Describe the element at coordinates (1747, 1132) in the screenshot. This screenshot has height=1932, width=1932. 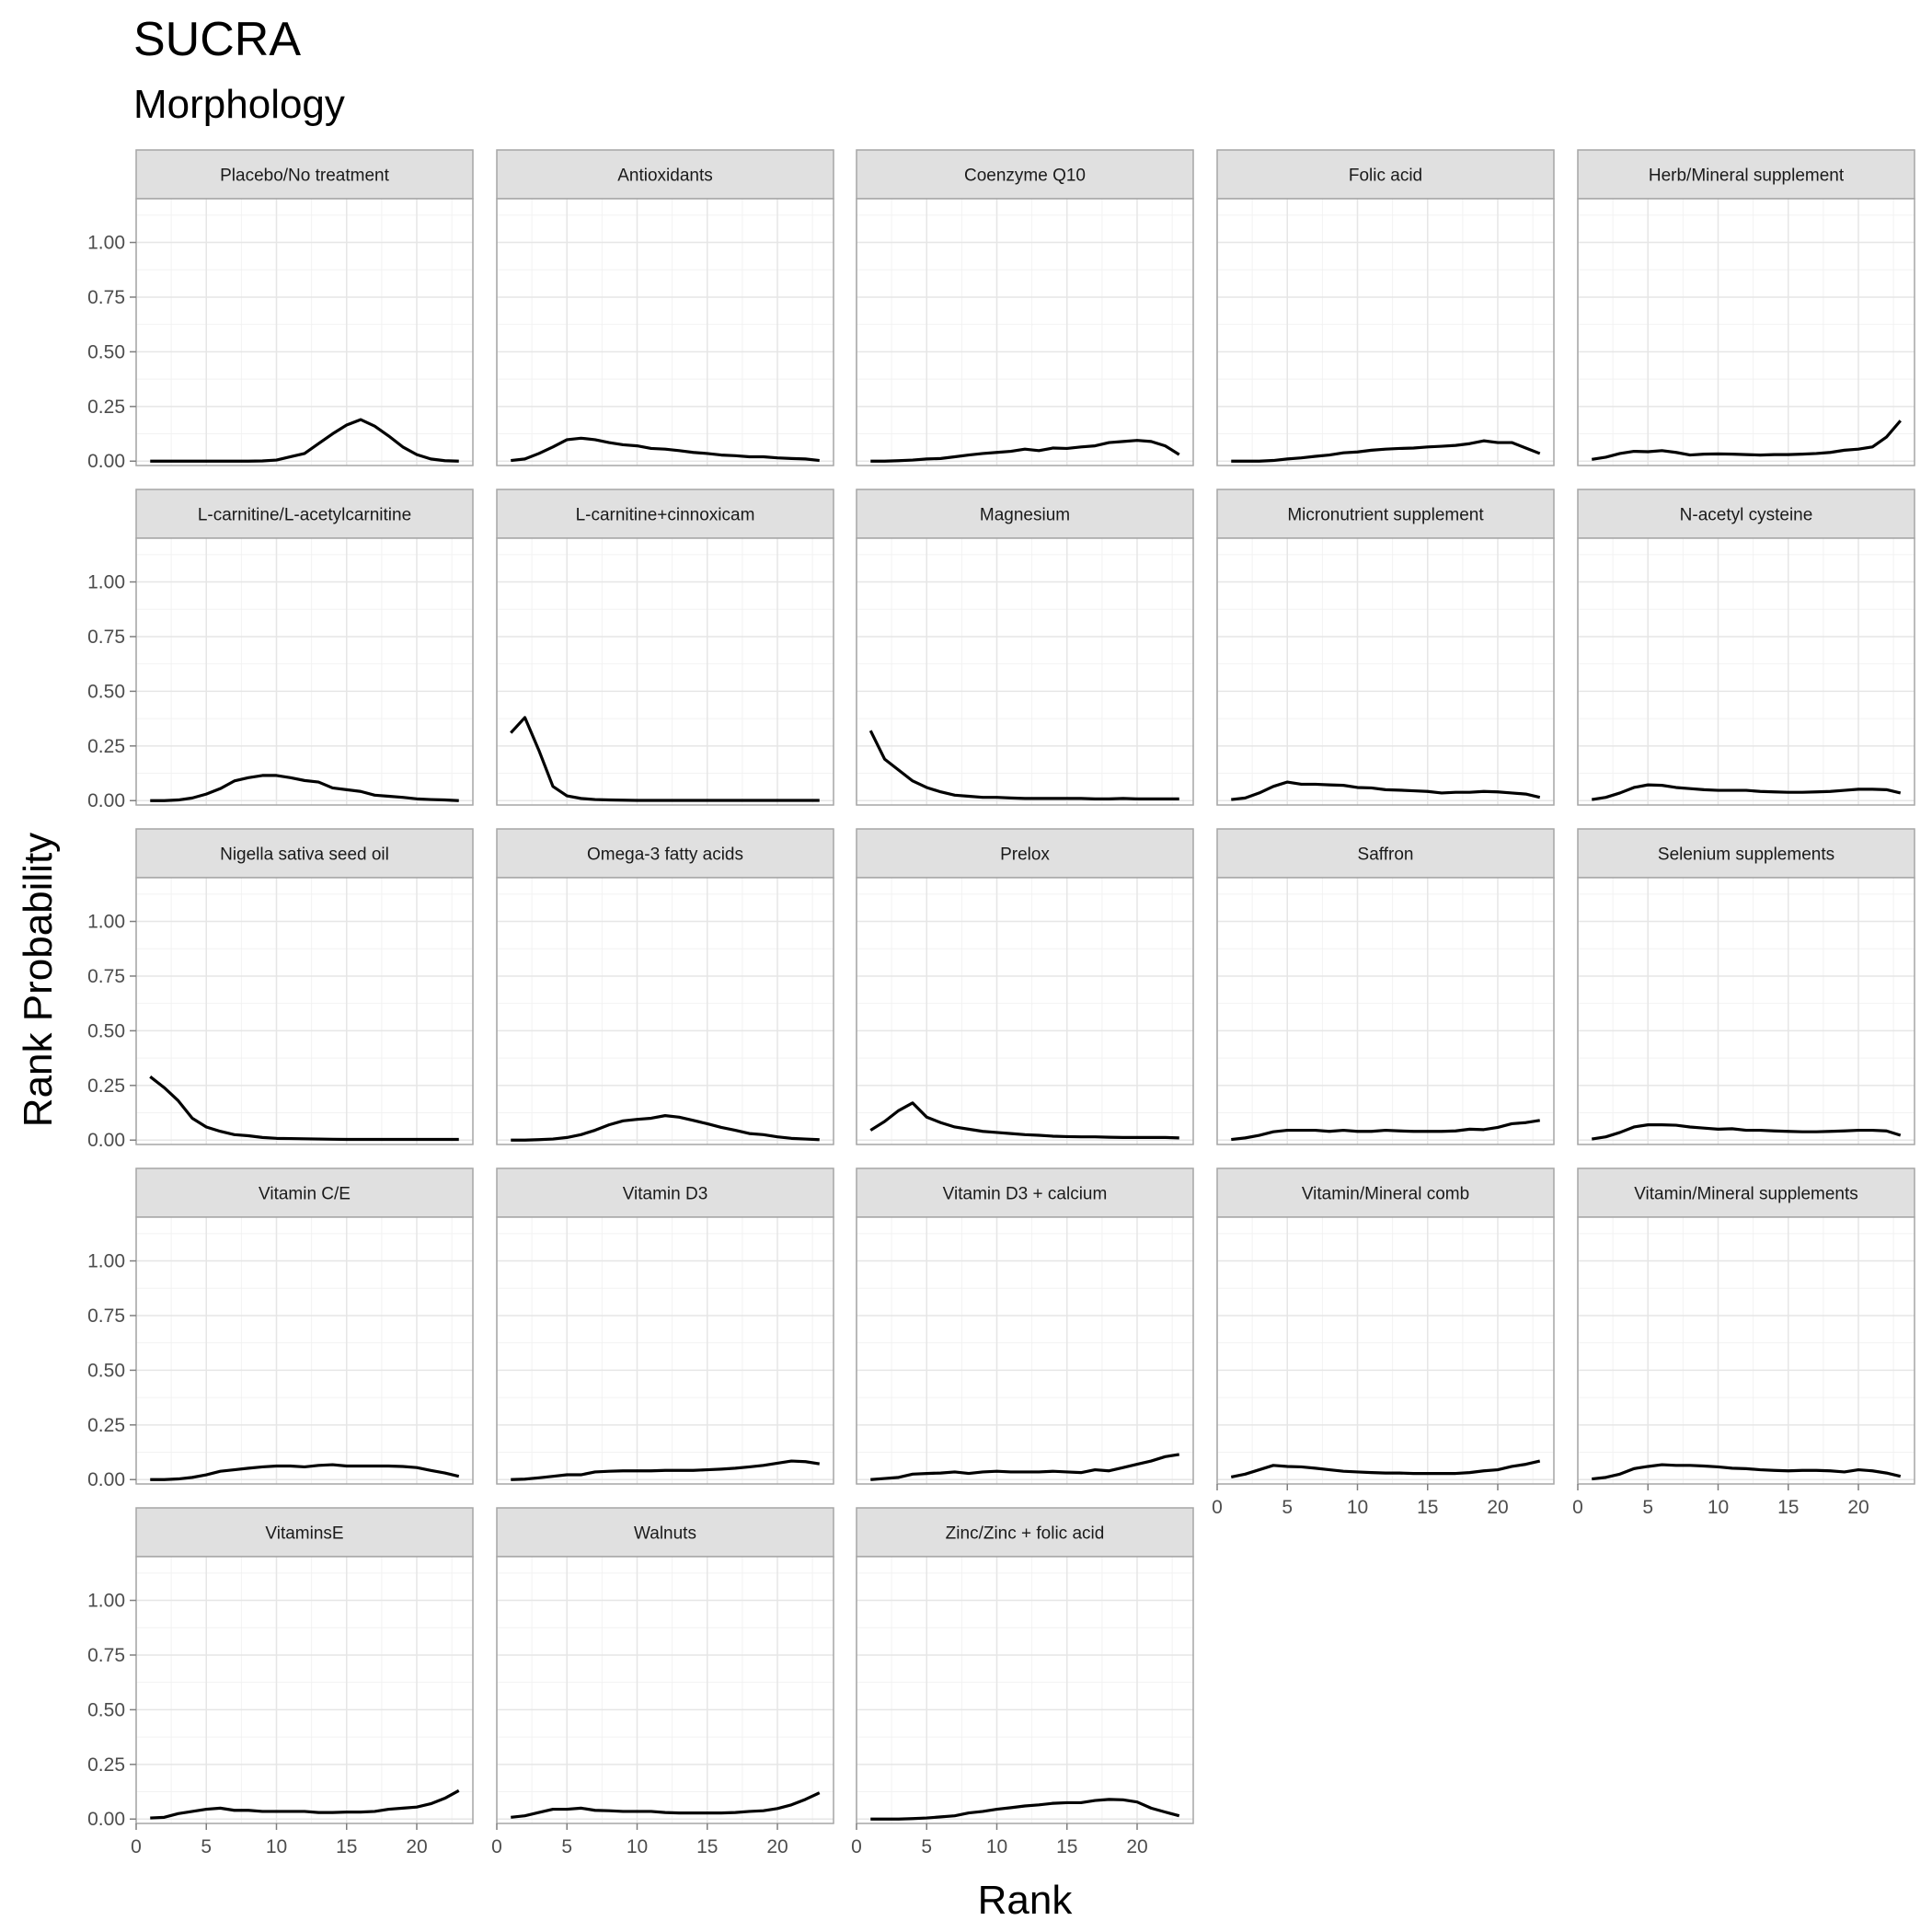
I see `series-line-selenium-supplements` at that location.